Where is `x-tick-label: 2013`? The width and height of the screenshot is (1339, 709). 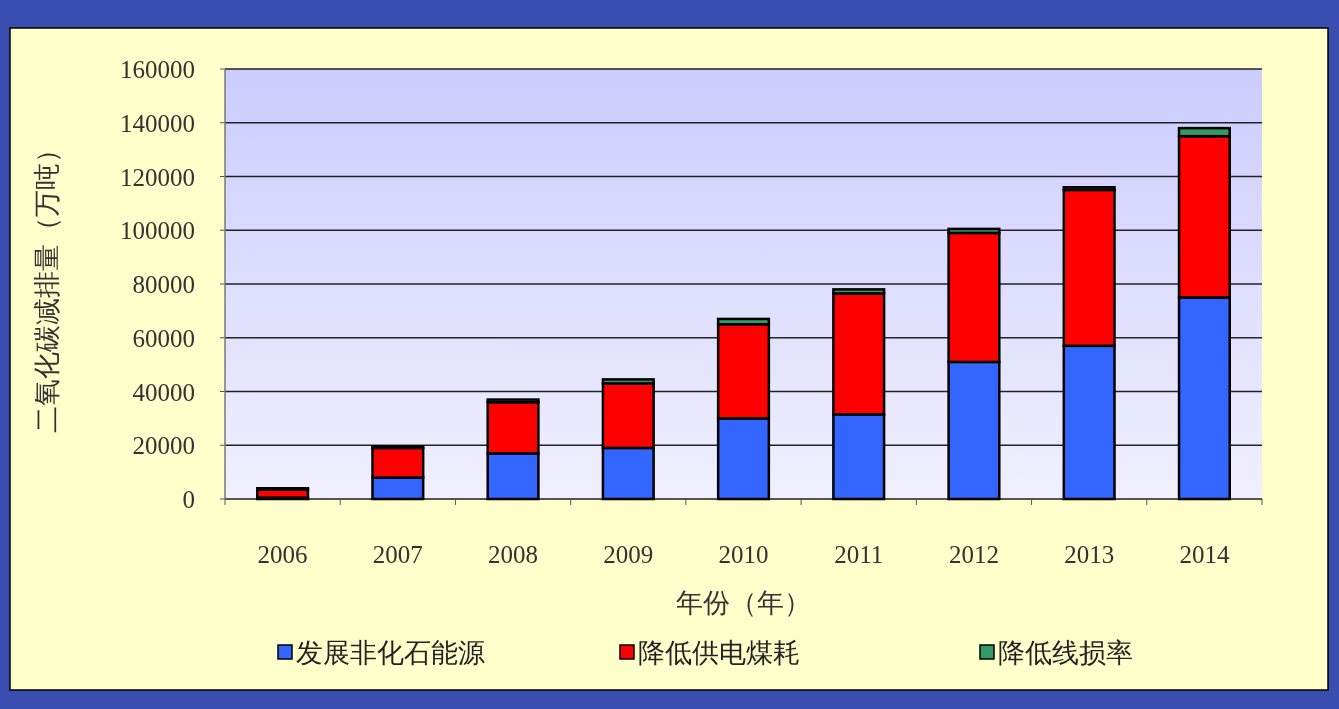
x-tick-label: 2013 is located at coordinates (1089, 554).